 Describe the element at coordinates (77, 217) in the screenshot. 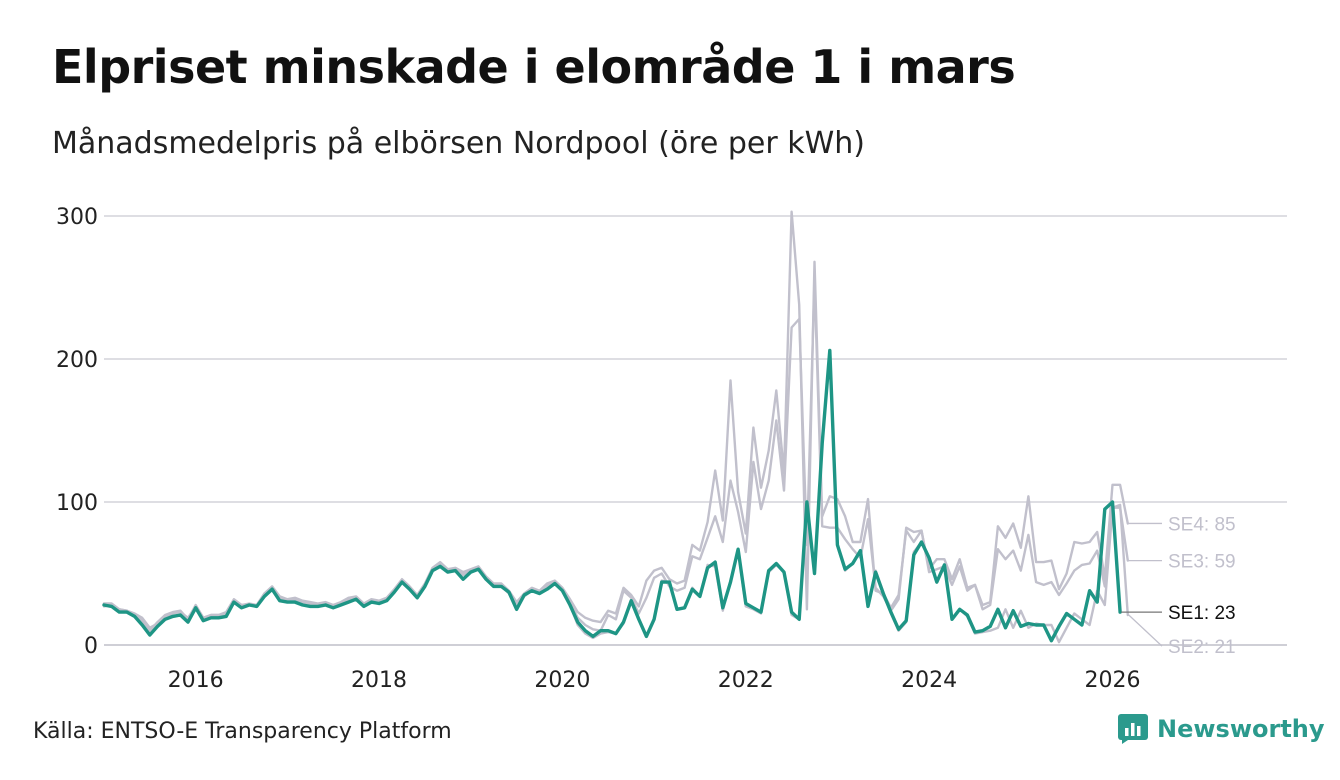

I see `y-tick-label: 300` at that location.